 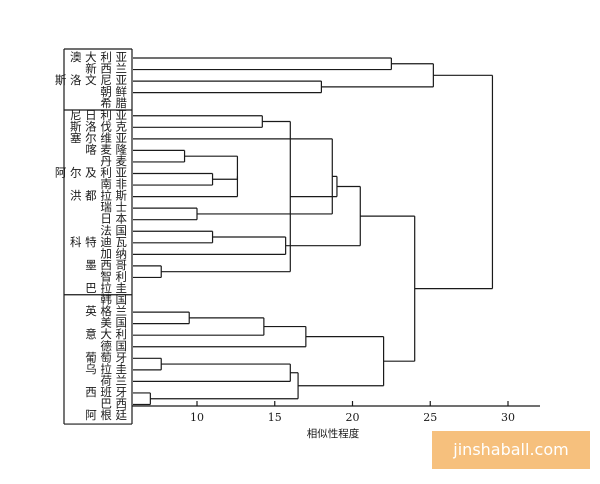 I want to click on leaf-label: 斯 洛 文 尼 亚, so click(x=91, y=80).